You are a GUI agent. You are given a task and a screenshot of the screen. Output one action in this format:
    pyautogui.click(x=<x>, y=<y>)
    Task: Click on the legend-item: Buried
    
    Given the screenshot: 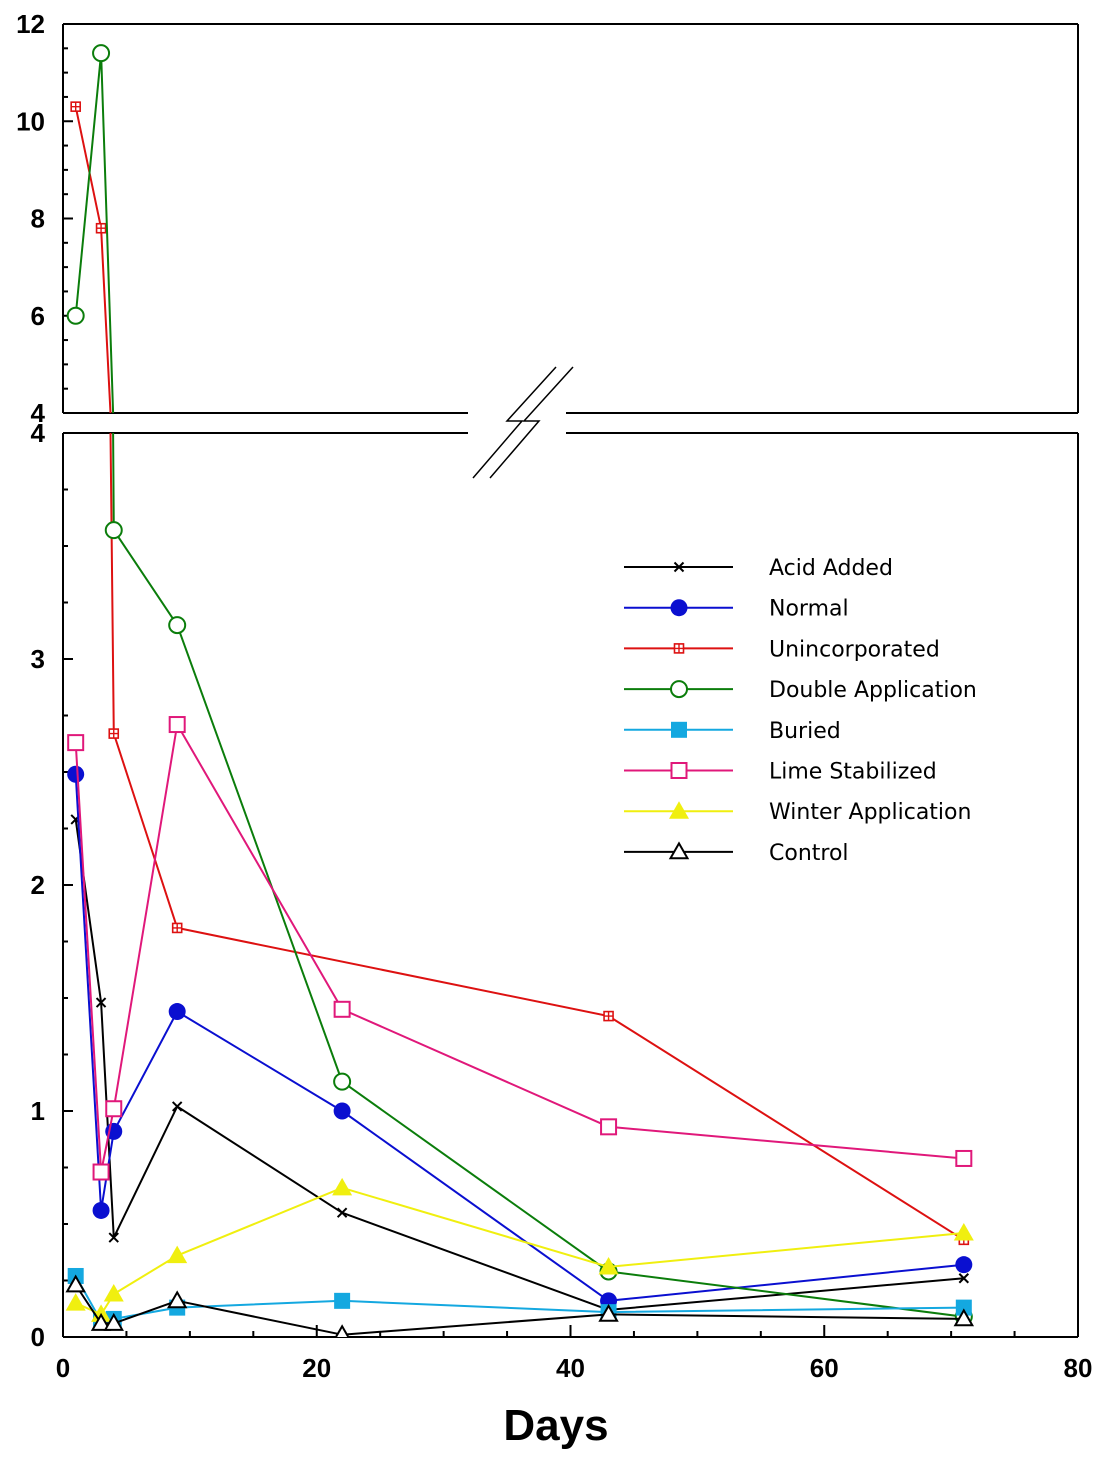 What is the action you would take?
    pyautogui.click(x=732, y=731)
    